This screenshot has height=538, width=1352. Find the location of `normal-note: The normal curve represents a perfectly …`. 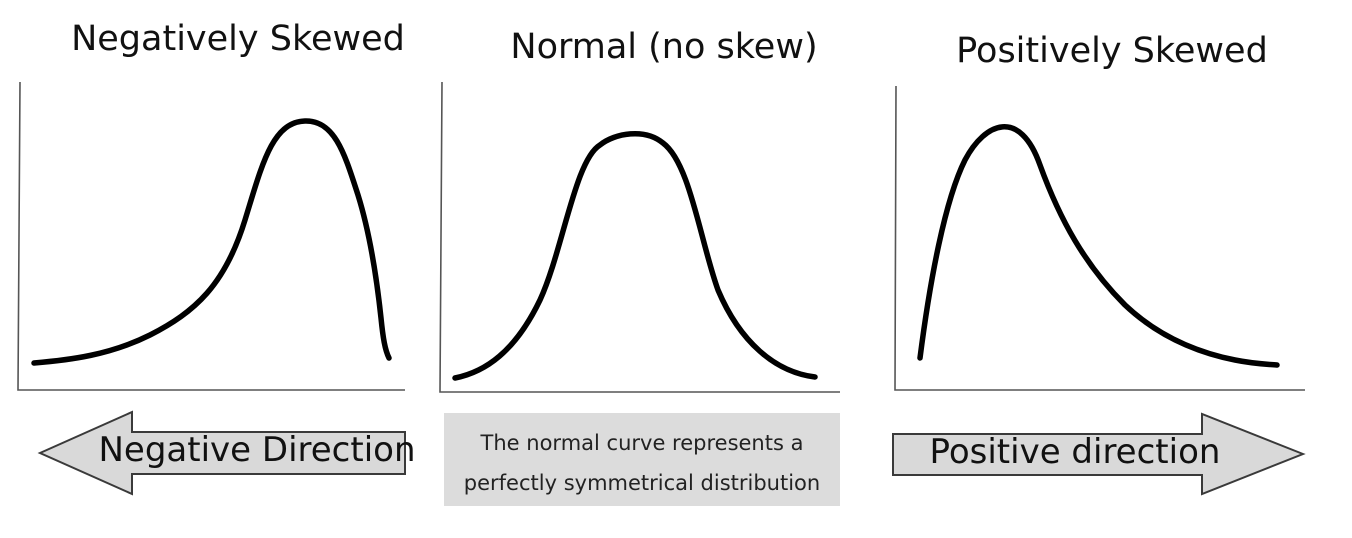

normal-note: The normal curve represents a perfectly … is located at coordinates (642, 459).